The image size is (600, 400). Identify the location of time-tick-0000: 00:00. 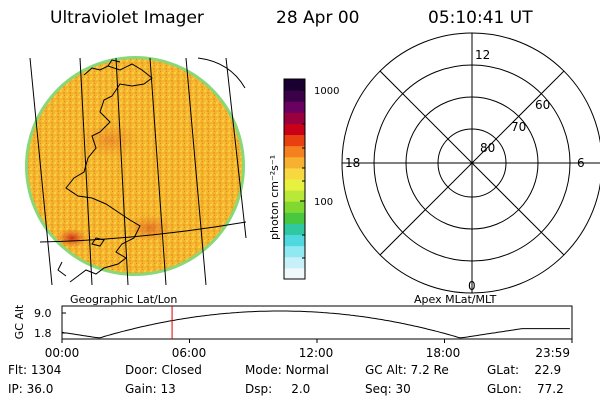
(62, 353).